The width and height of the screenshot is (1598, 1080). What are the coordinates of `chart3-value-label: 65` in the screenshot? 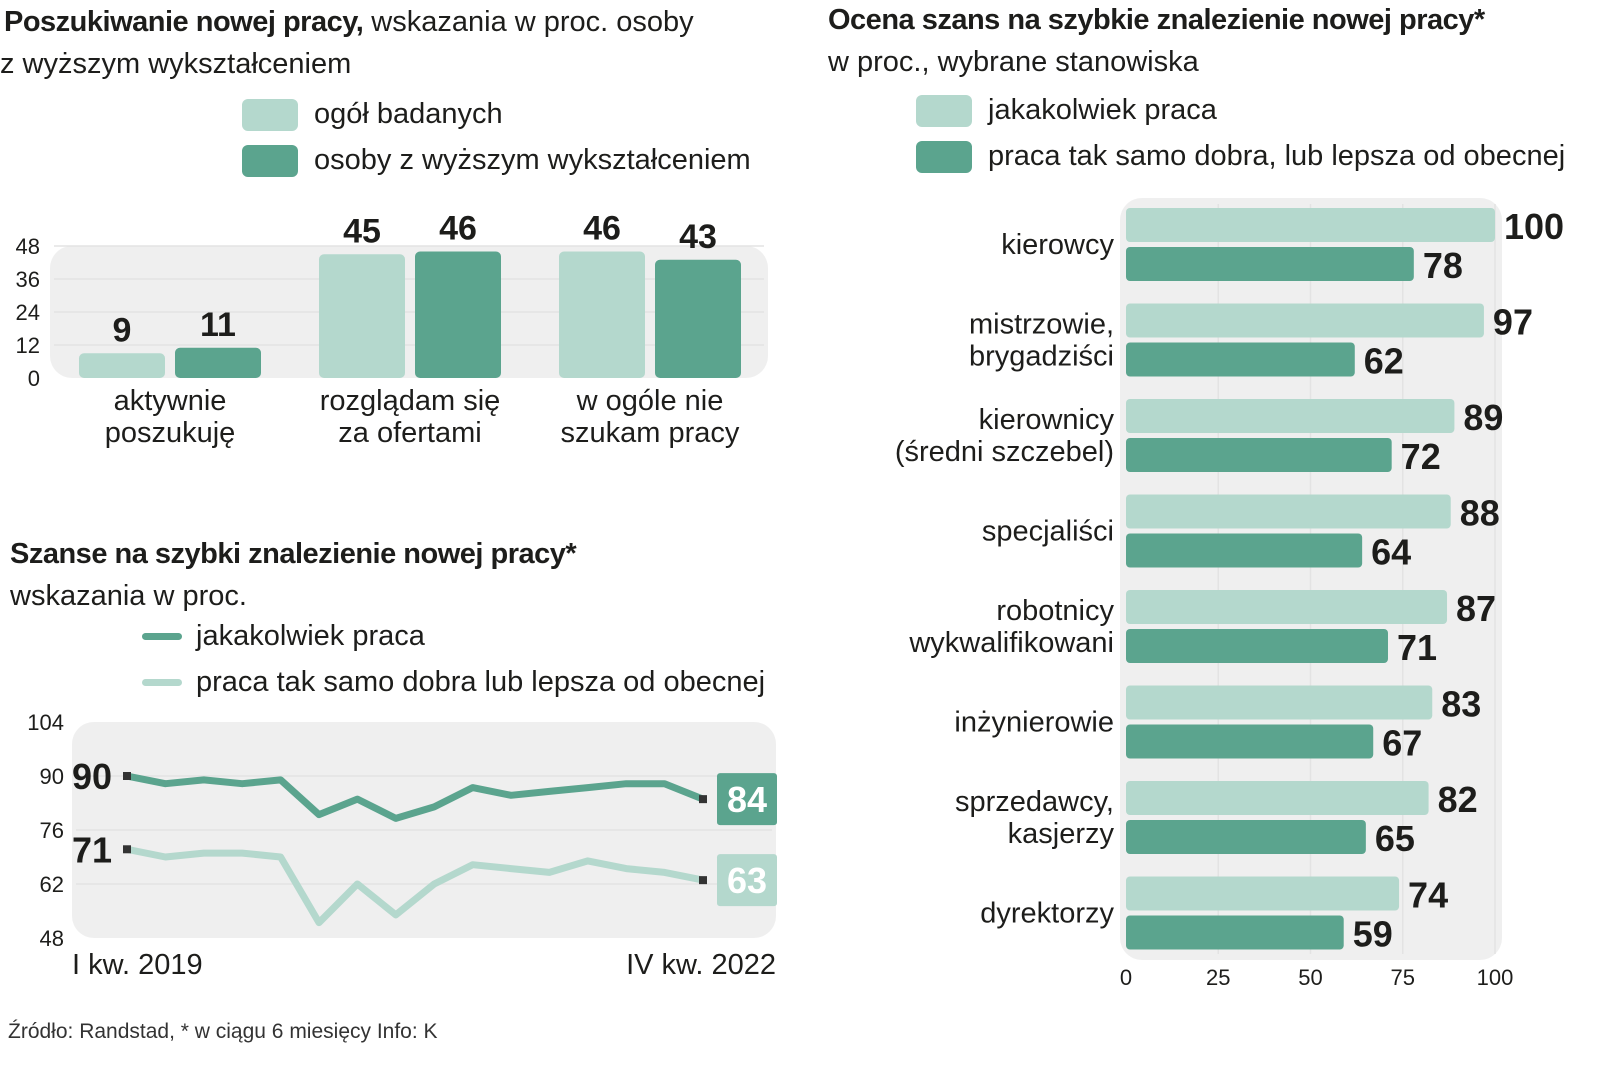 It's located at (1395, 838).